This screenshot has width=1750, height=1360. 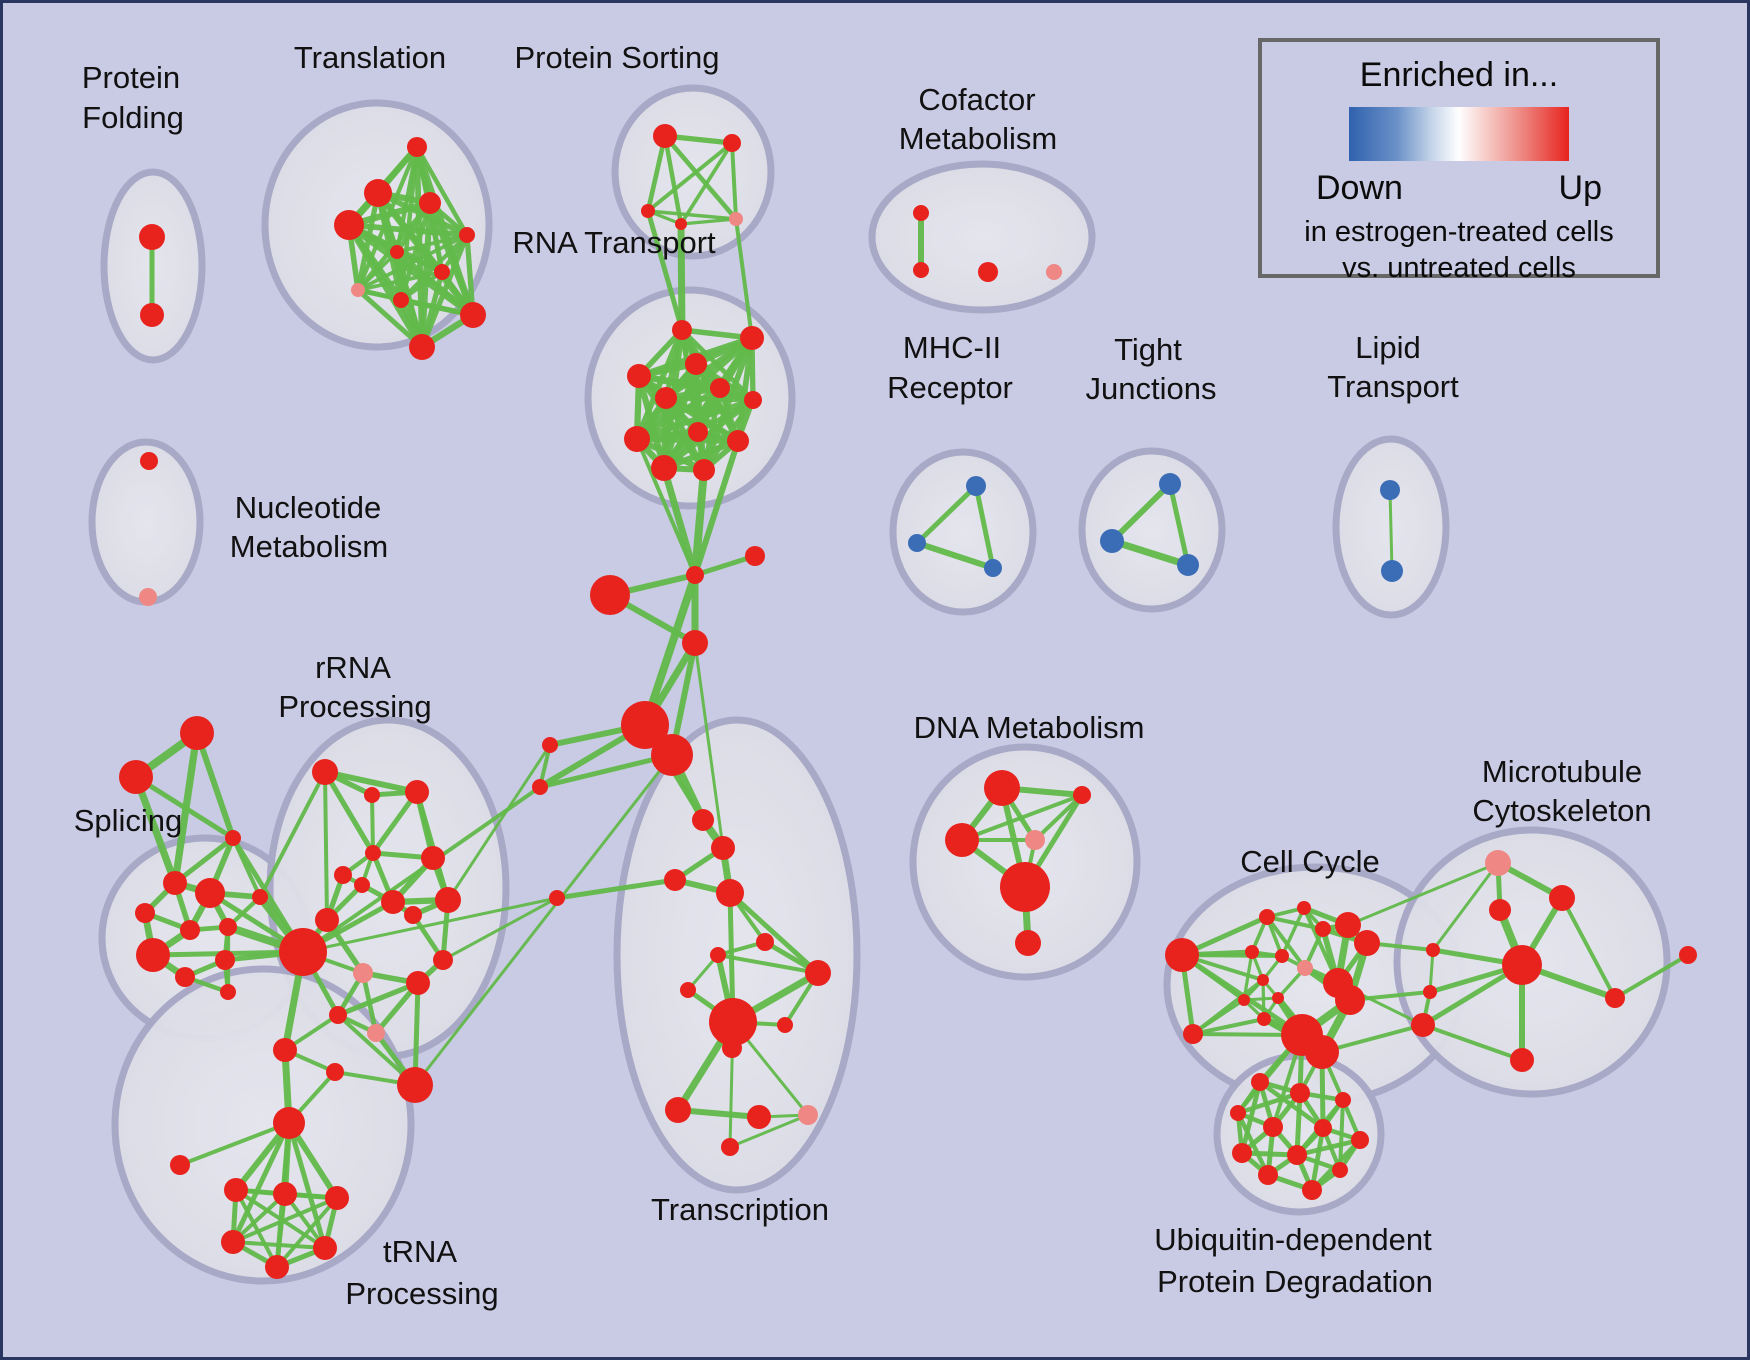 What do you see at coordinates (665, 270) in the screenshot?
I see `edge-protein_sorting-to-rna_transport` at bounding box center [665, 270].